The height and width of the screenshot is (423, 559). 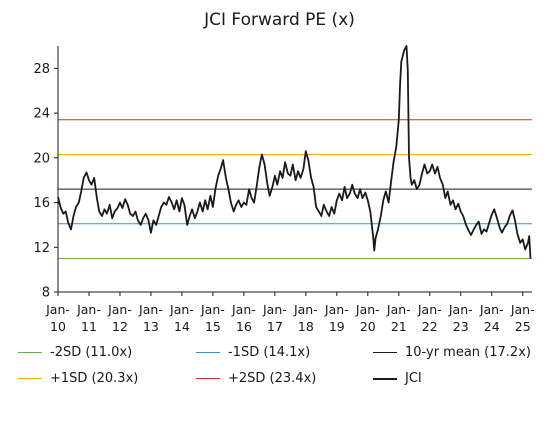 What do you see at coordinates (398, 318) in the screenshot?
I see `x-tick-label: Jan-21` at bounding box center [398, 318].